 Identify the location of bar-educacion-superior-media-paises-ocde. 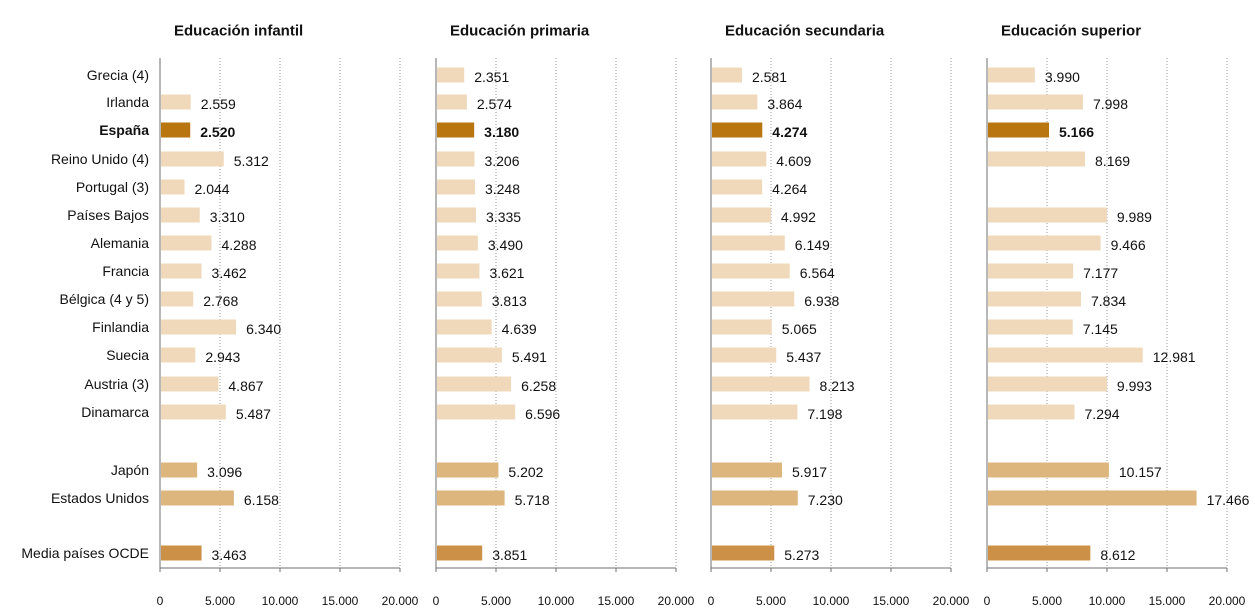
(1039, 553).